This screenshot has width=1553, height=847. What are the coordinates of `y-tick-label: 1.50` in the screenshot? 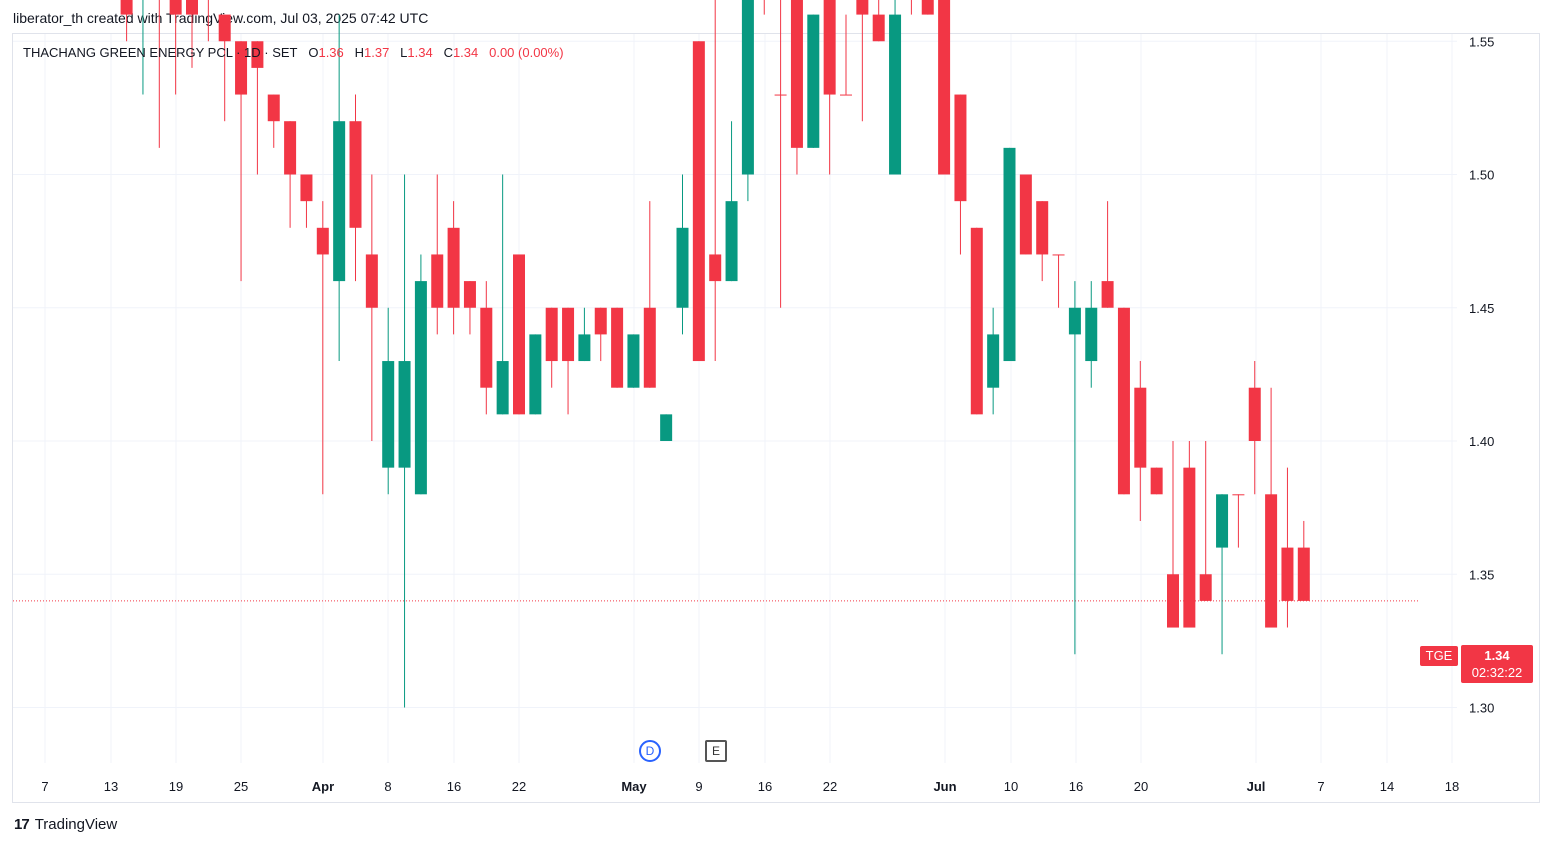 It's located at (1481, 175).